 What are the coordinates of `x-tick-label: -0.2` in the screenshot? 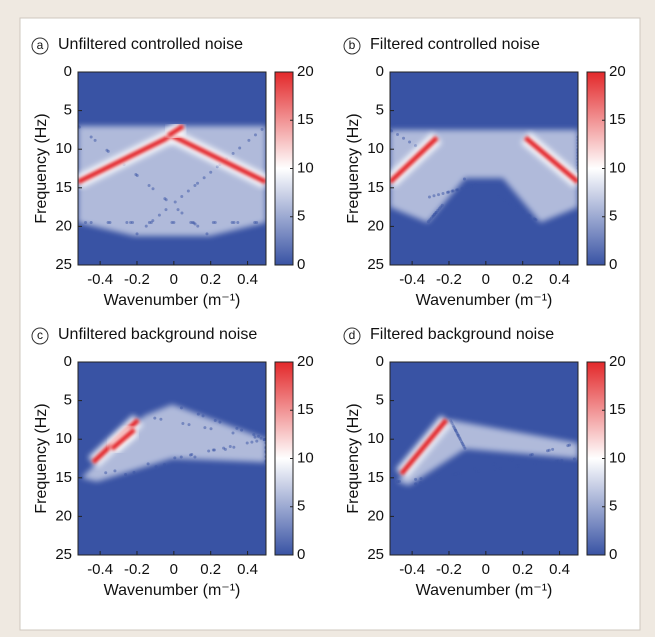 It's located at (449, 569).